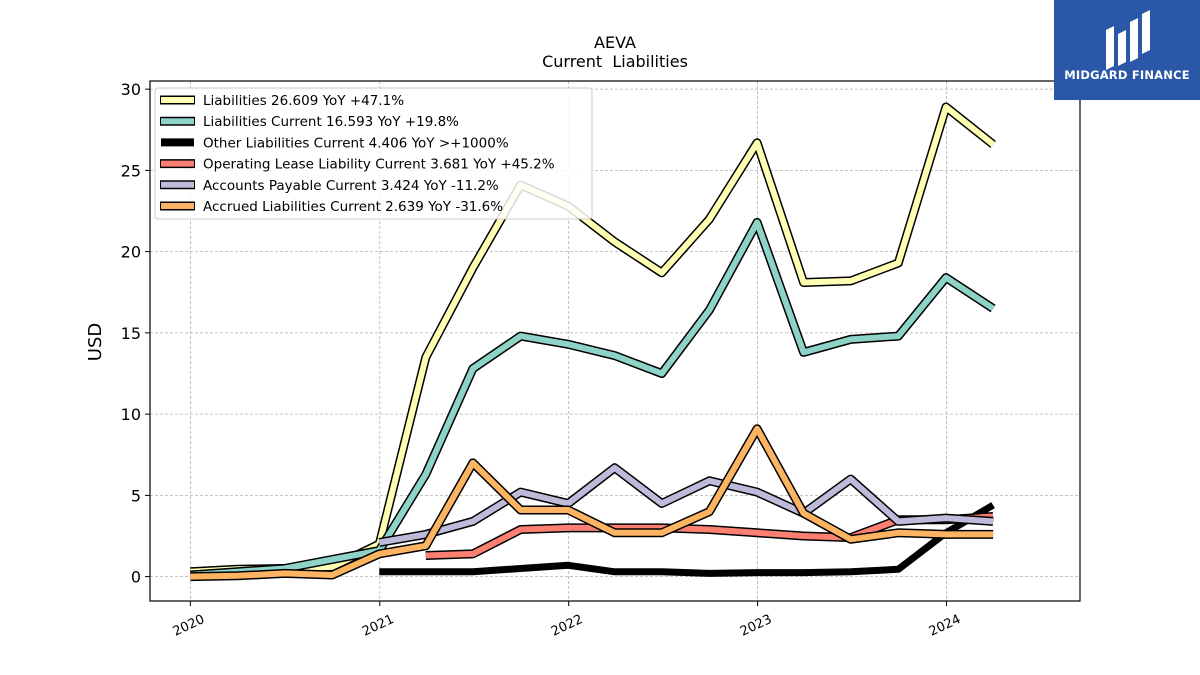 This screenshot has height=675, width=1200. What do you see at coordinates (1128, 40) in the screenshot?
I see `midgard-logo-icon` at bounding box center [1128, 40].